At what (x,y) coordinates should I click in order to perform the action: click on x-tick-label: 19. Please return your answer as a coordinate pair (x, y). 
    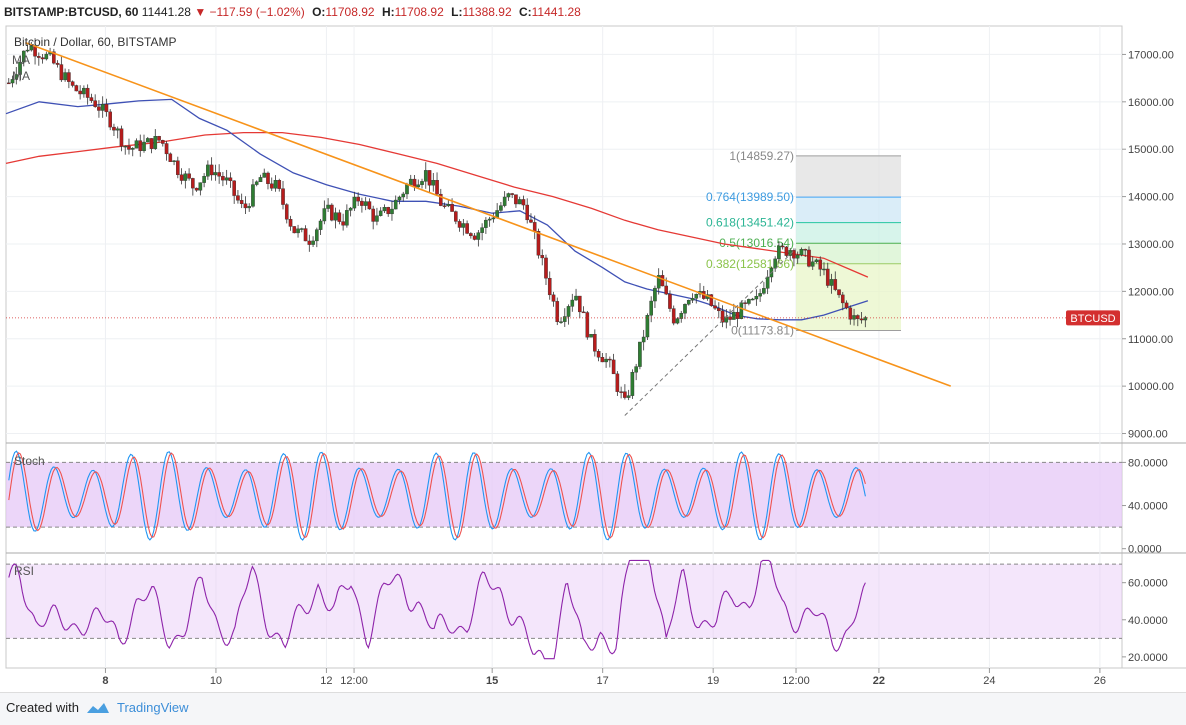
    Looking at the image, I should click on (713, 681).